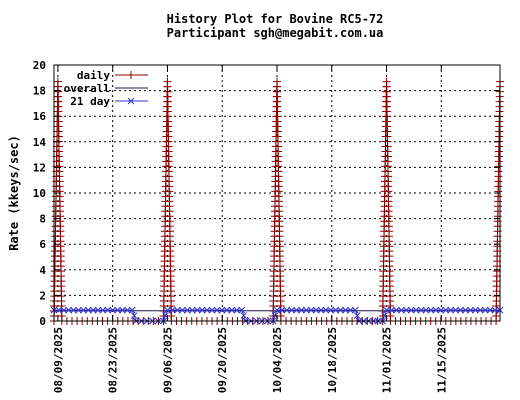 This screenshot has width=520, height=400. Describe the element at coordinates (42, 244) in the screenshot. I see `y-tick-label: 6` at that location.